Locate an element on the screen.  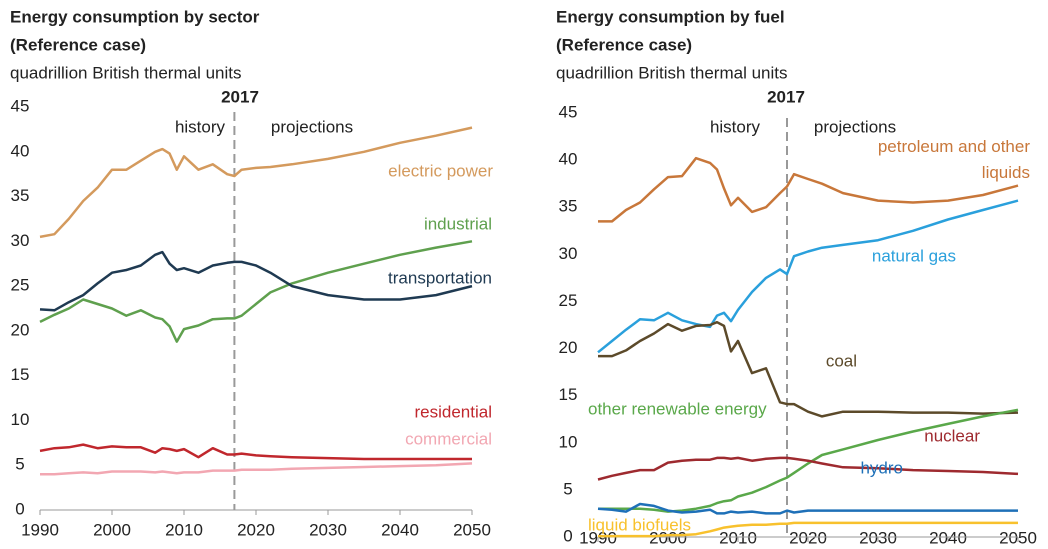
series-label: natural gas is located at coordinates (914, 255).